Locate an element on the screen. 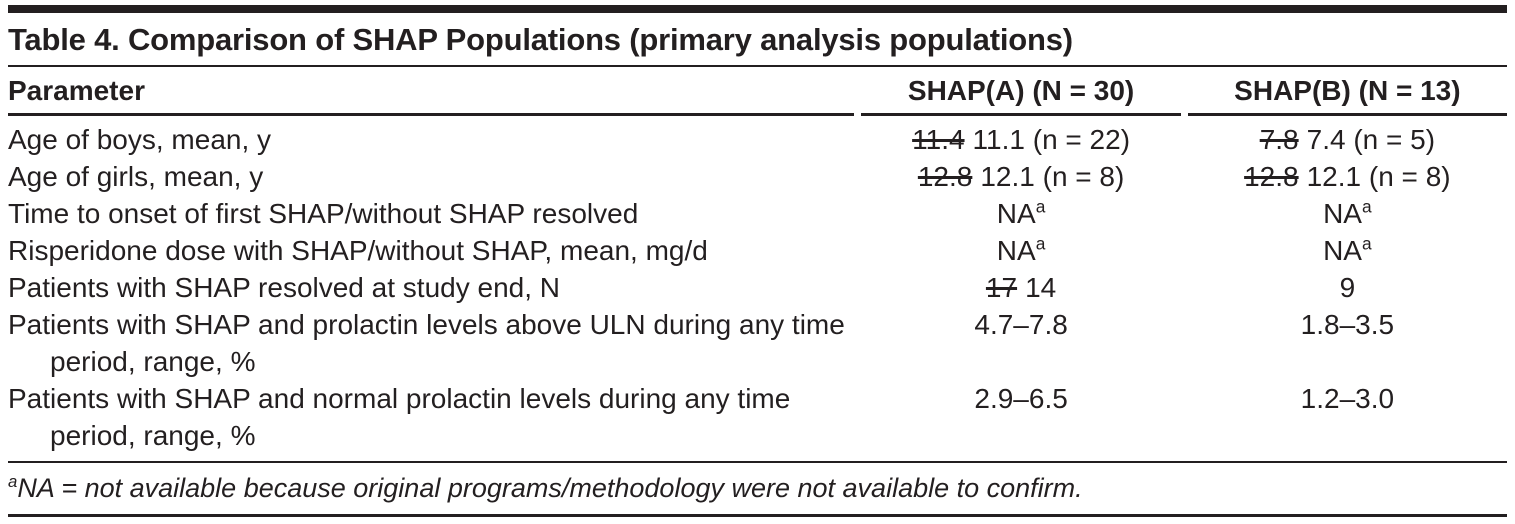 This screenshot has height=524, width=1515. cell-value: 11.1 (n = 22) is located at coordinates (1051, 139).